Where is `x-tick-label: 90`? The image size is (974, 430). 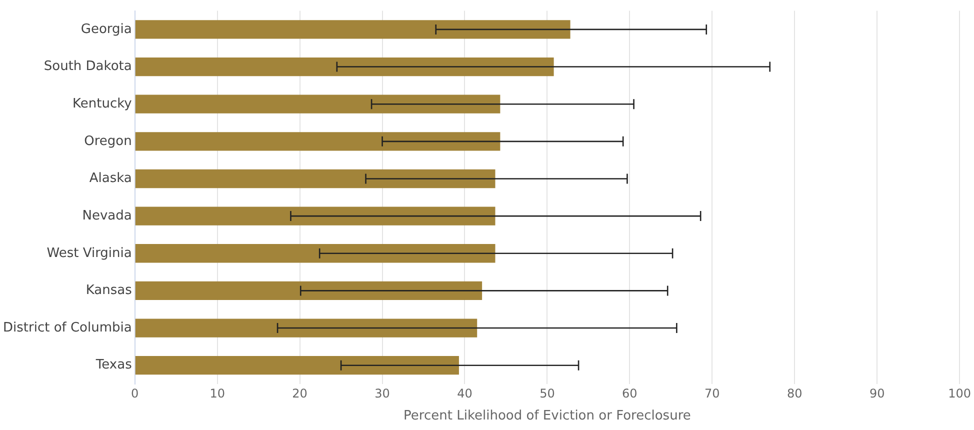
x-tick-label: 90 is located at coordinates (877, 393).